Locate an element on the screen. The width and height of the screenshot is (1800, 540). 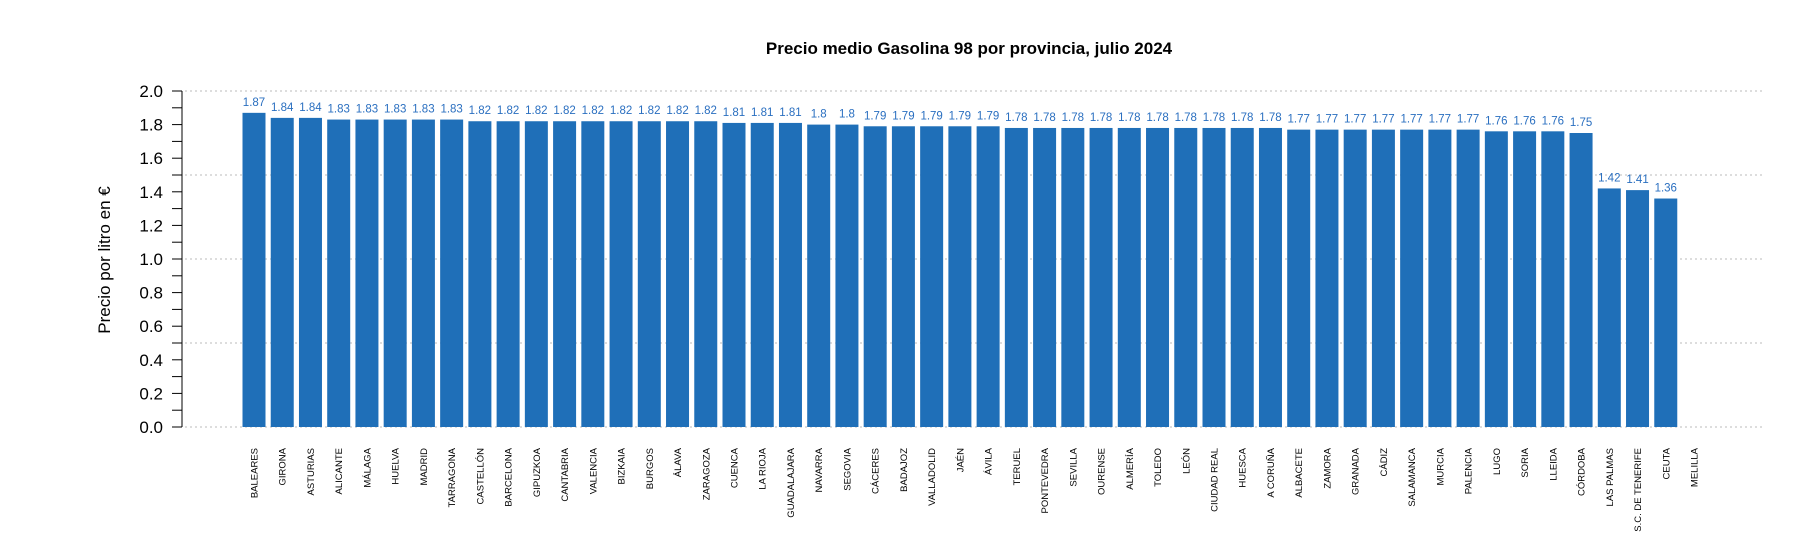
y-axis: 0.0 0.2 0.4 0.6 0.8 1.0 1.2 1.4 1.6 1.8 2.0 is located at coordinates (161, 259).